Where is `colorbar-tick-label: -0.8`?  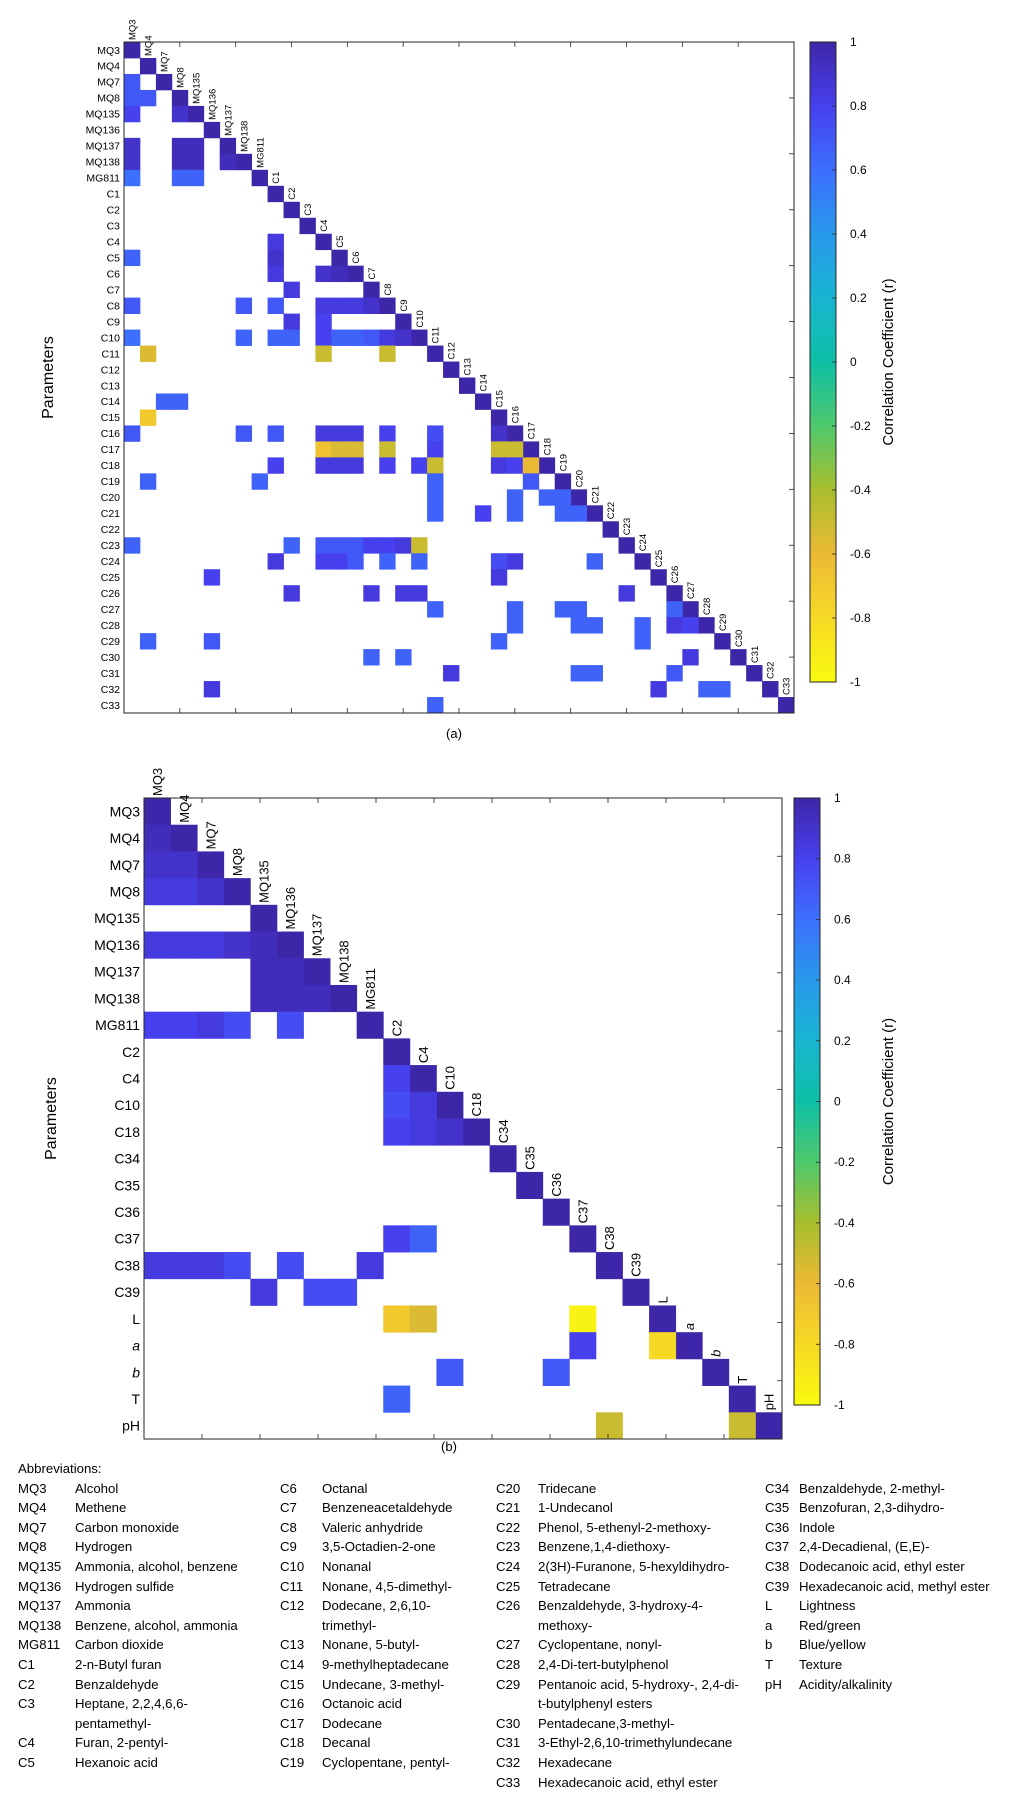
colorbar-tick-label: -0.8 is located at coordinates (844, 1344).